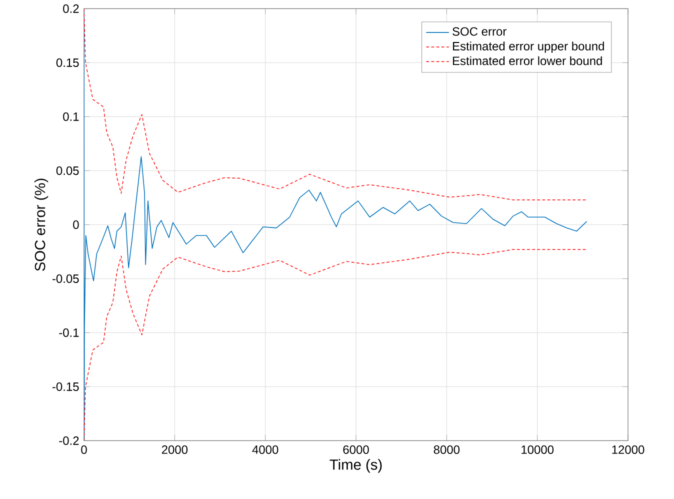 This screenshot has width=674, height=499. What do you see at coordinates (69, 441) in the screenshot?
I see `y-tick-label: -0.2` at bounding box center [69, 441].